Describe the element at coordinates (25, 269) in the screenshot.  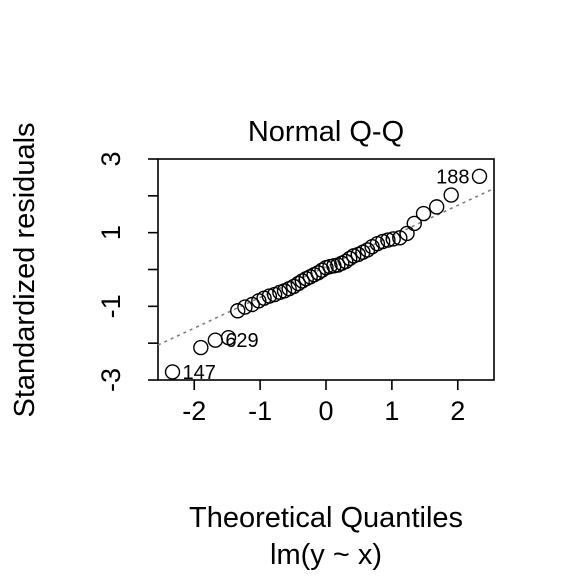
I see `y-axis-label: Standardized residuals` at that location.